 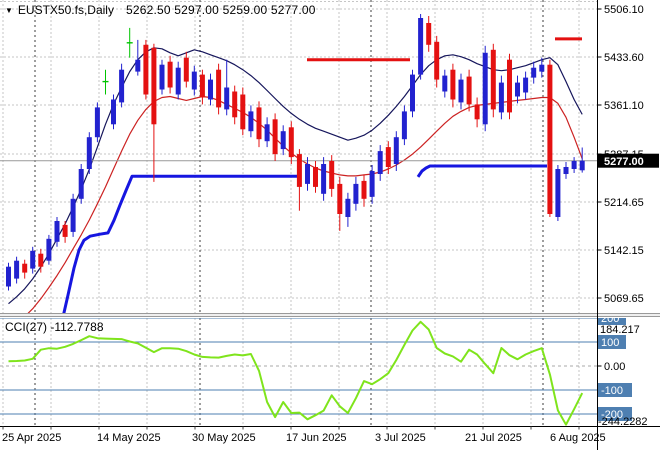 What do you see at coordinates (65, 10) in the screenshot?
I see `chart-title-symbol: EUSTX50.fs,Daily` at bounding box center [65, 10].